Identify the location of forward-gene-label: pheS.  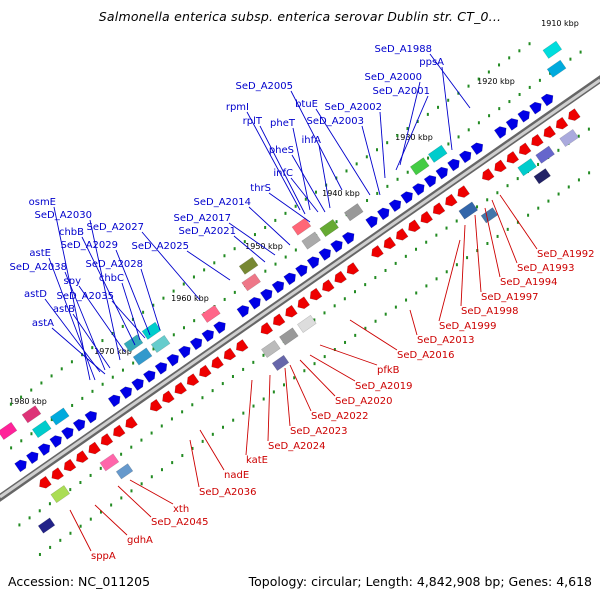
(281, 150).